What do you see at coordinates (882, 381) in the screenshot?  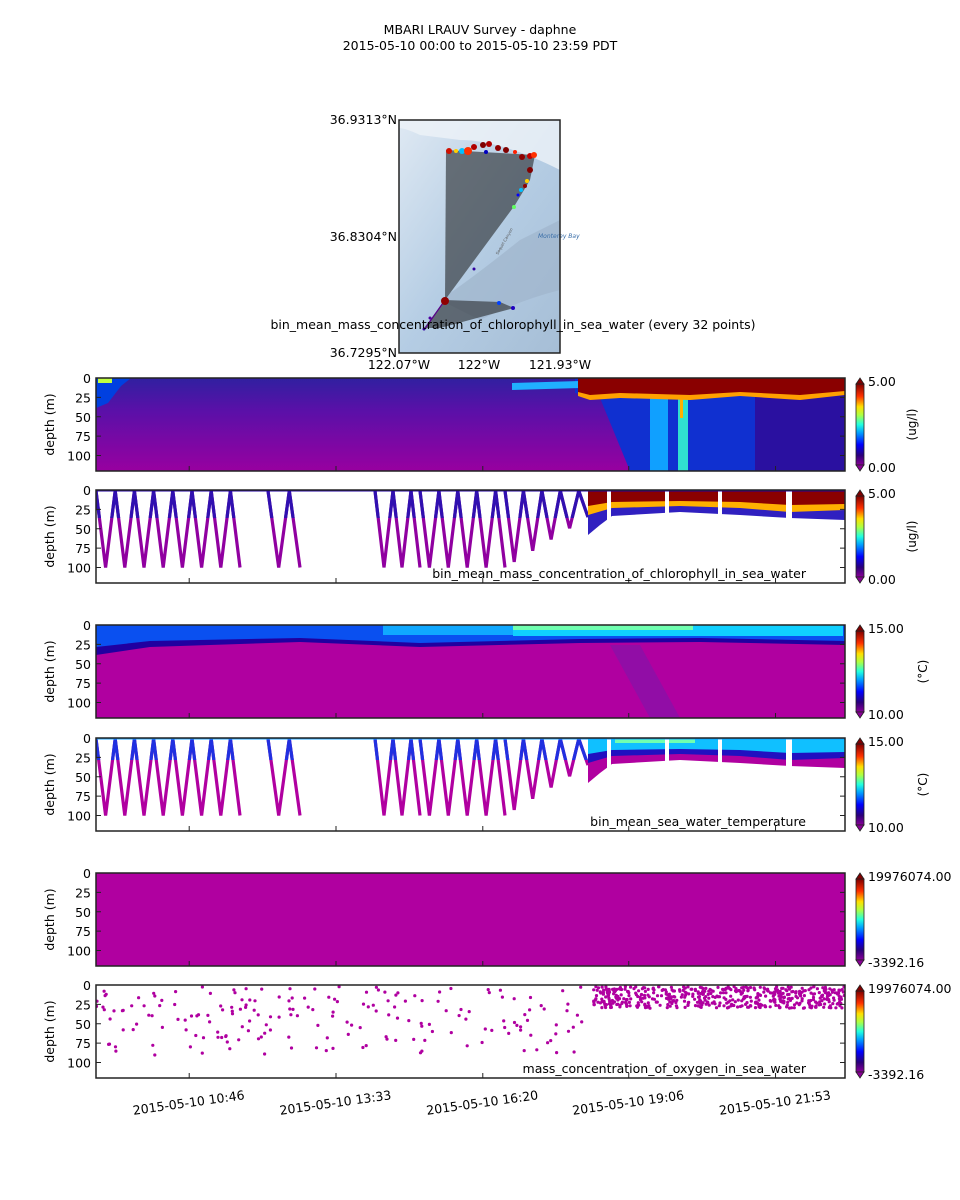 I see `colorbar-max-label: 5.00` at bounding box center [882, 381].